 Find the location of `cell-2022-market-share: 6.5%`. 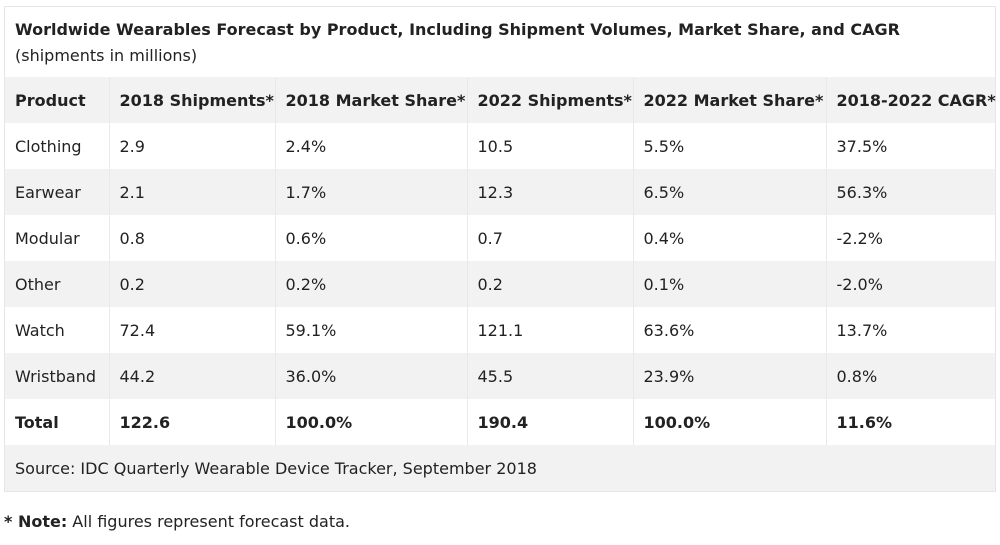

cell-2022-market-share: 6.5% is located at coordinates (729, 192).